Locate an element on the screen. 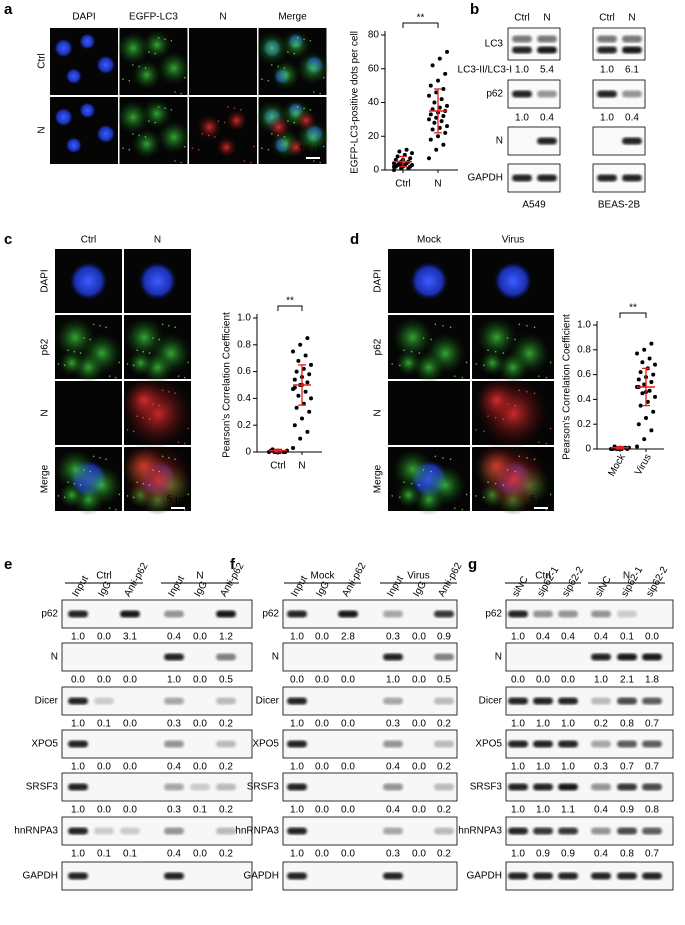  row-label: Ctrl is located at coordinates (42, 61).